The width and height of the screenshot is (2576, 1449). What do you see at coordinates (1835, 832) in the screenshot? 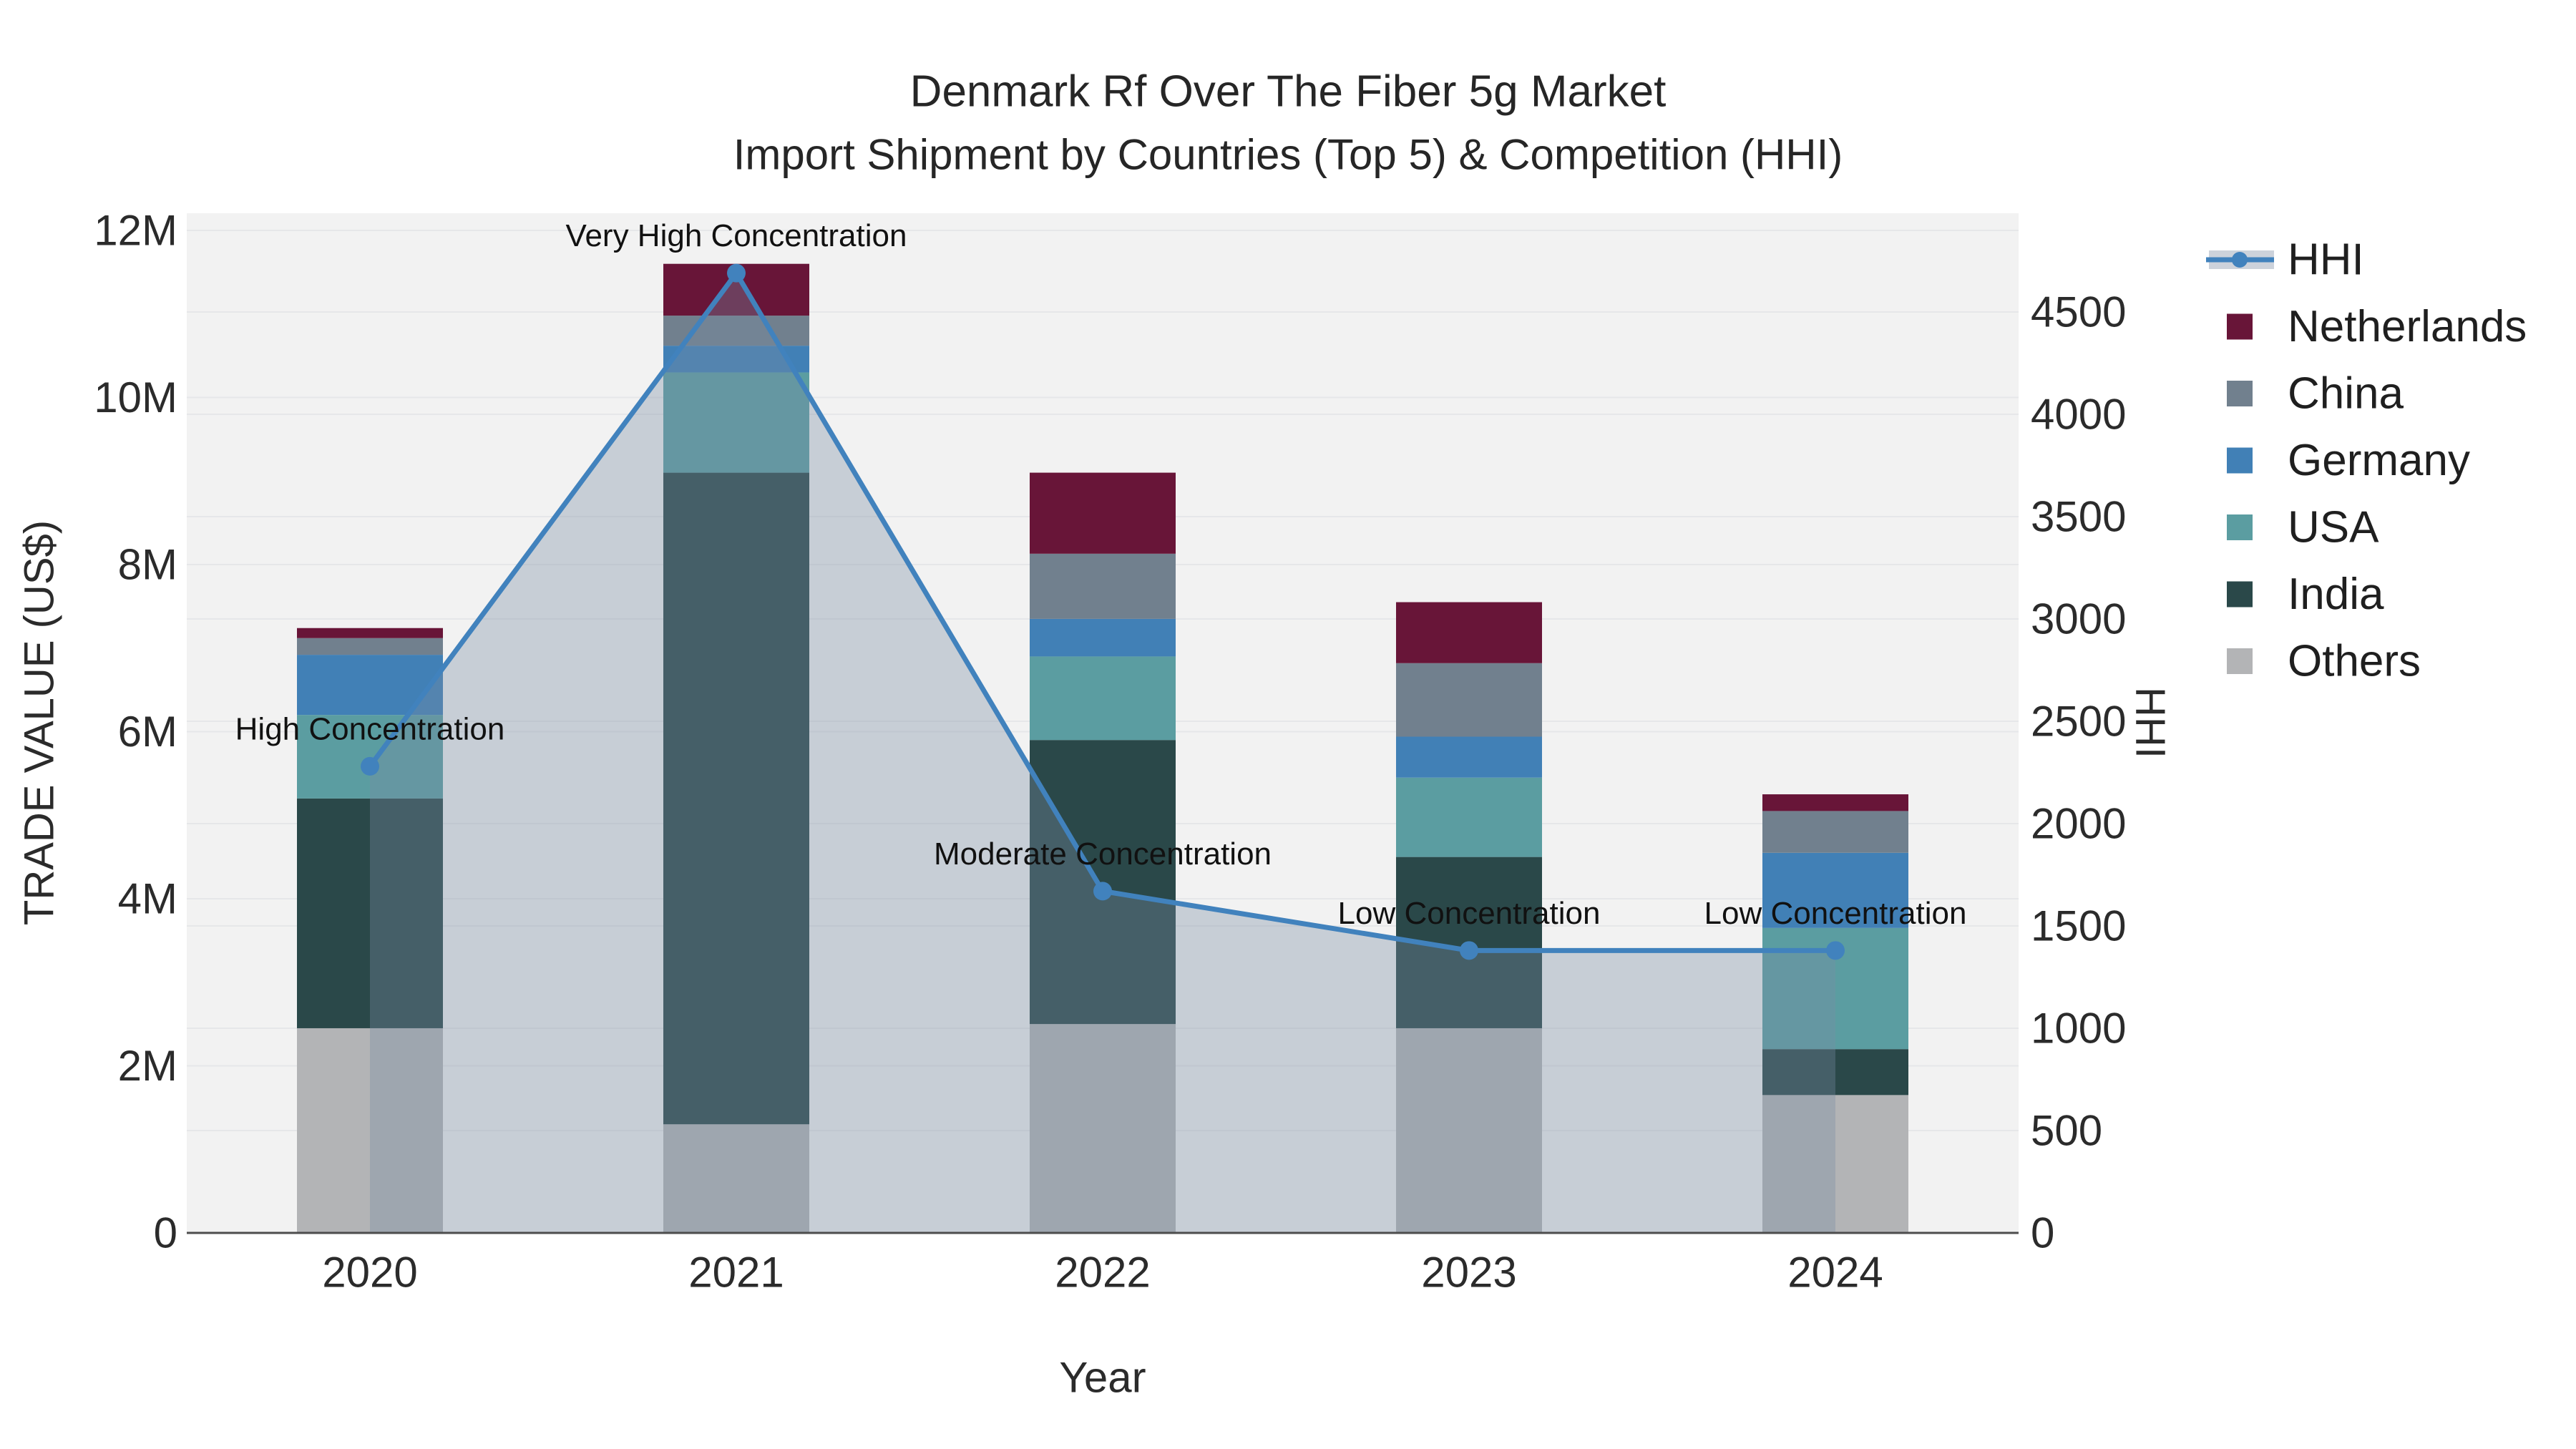
I see `bar-segment-china-2024` at bounding box center [1835, 832].